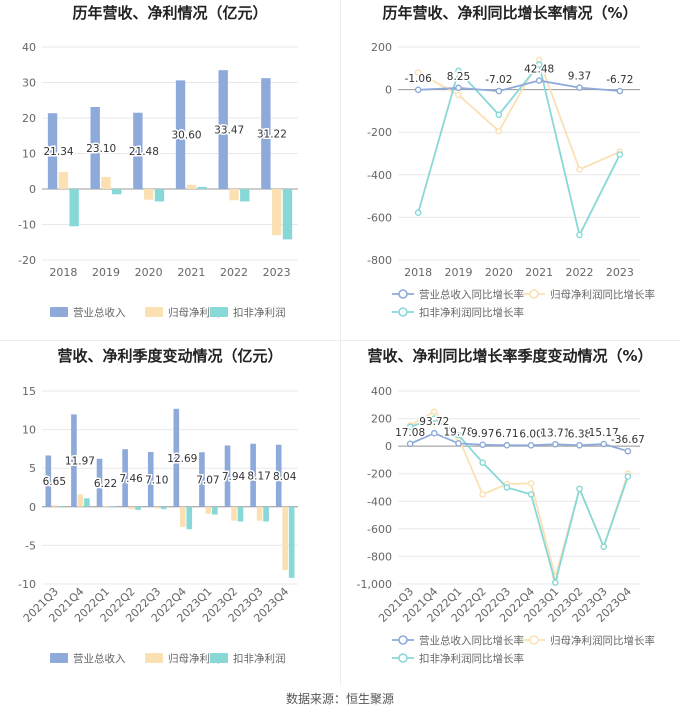  What do you see at coordinates (259, 658) in the screenshot?
I see `legend-label: 扣非净利润` at bounding box center [259, 658].